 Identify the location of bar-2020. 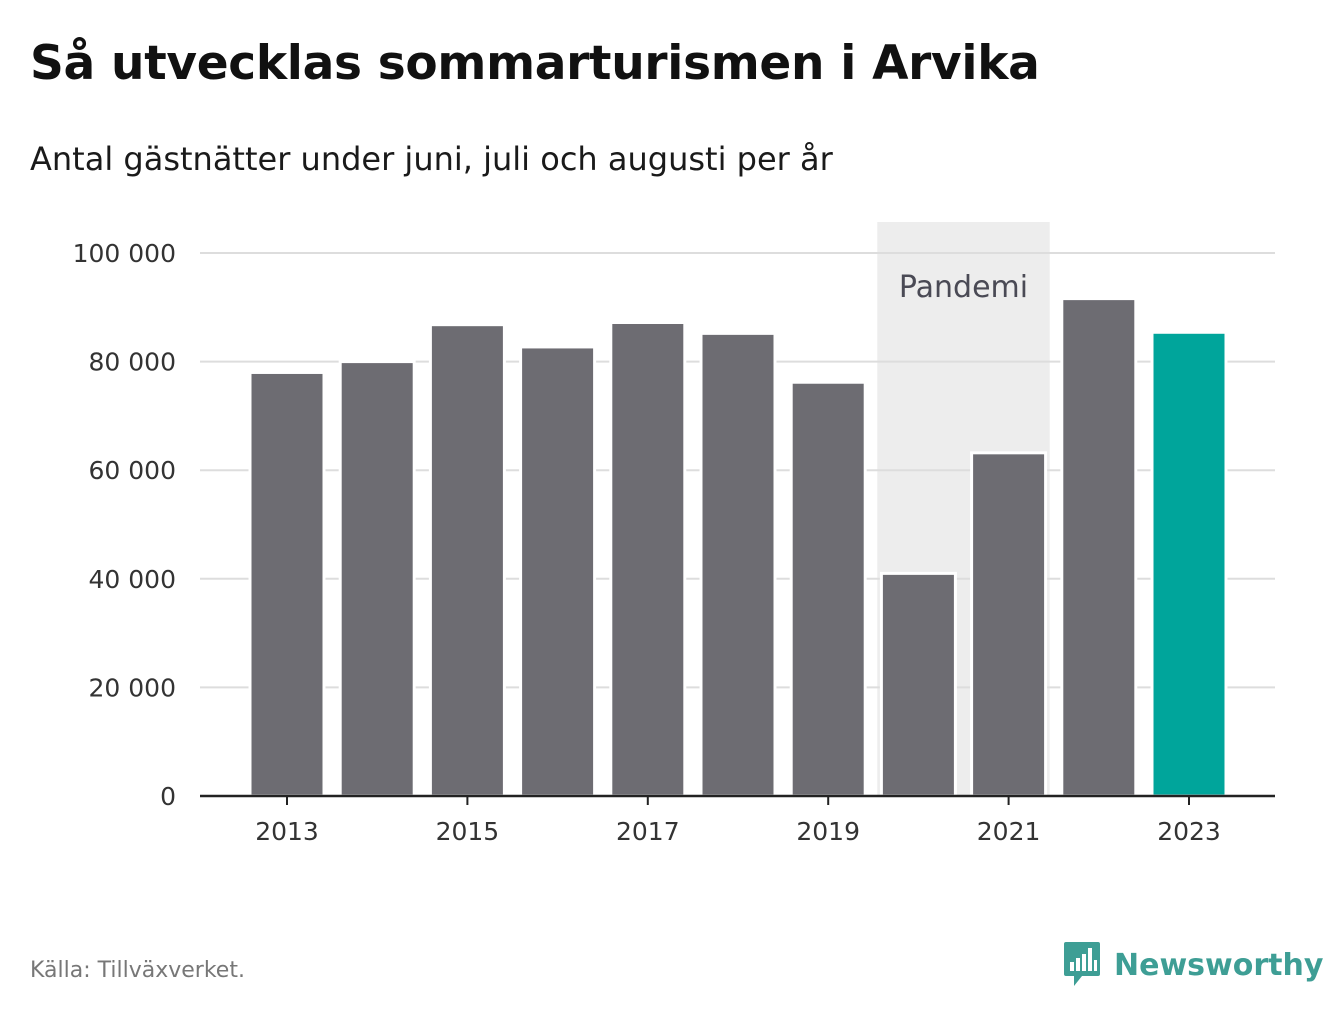
(918, 684).